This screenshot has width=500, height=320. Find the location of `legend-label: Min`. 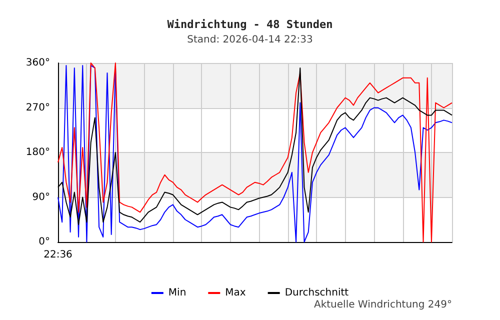

legend-label: Min is located at coordinates (177, 293).